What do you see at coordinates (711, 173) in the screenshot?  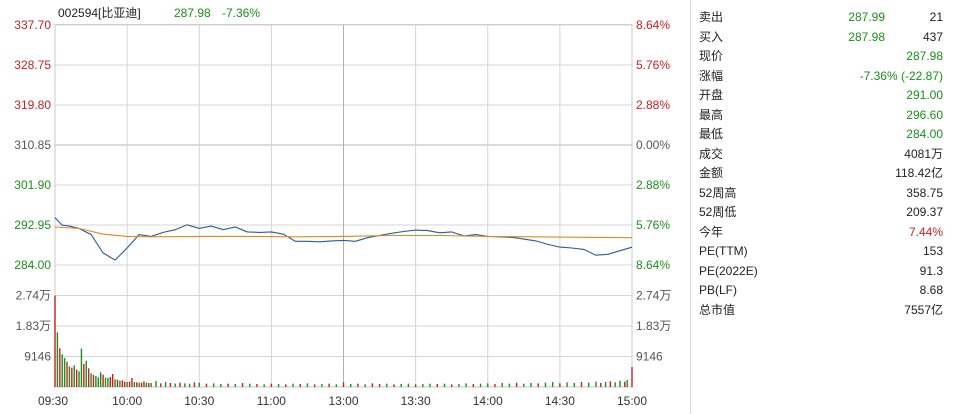 I see `quote-label: 金额` at bounding box center [711, 173].